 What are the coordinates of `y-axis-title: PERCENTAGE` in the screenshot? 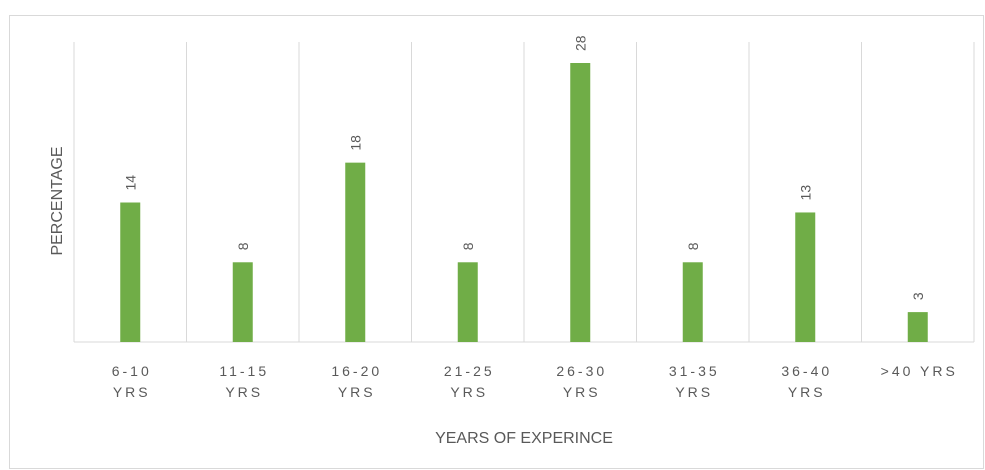 It's located at (57, 200).